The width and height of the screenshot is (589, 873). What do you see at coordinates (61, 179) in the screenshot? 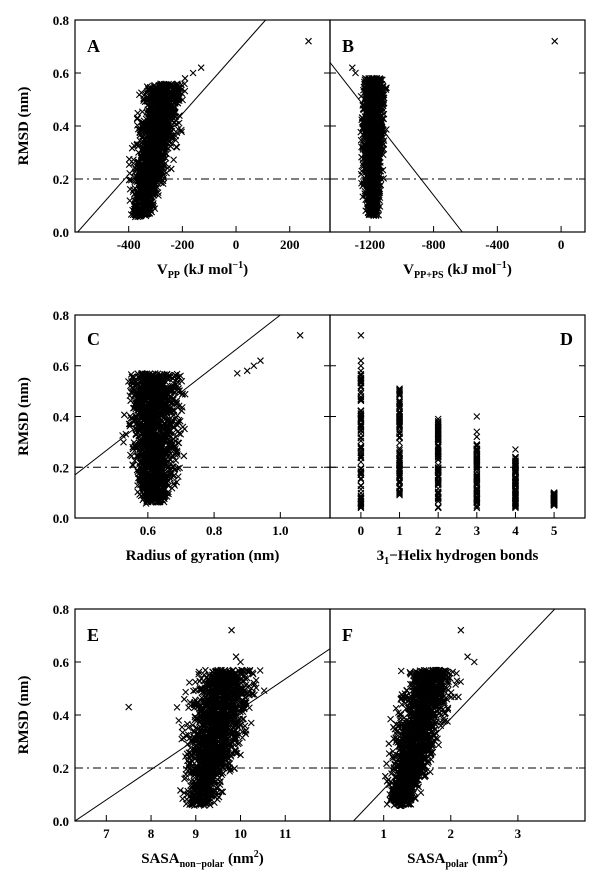
I see `y-tick-label: 0.2` at bounding box center [61, 179].